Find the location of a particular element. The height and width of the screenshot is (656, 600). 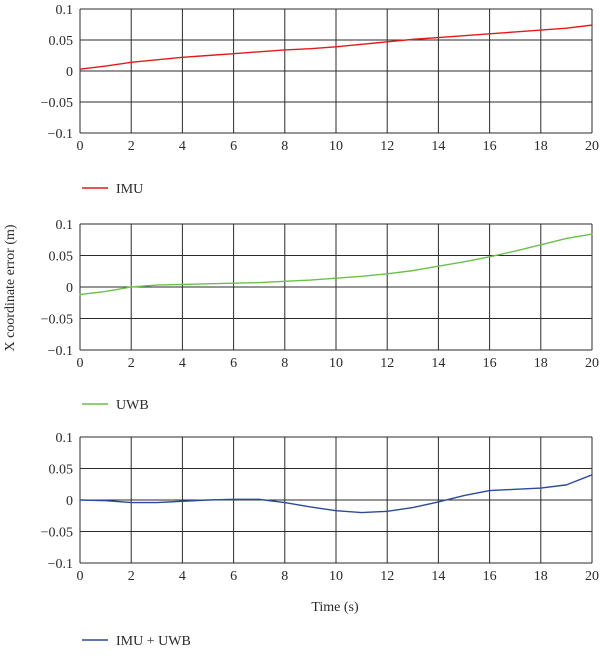

legend: IMU is located at coordinates (112, 189).